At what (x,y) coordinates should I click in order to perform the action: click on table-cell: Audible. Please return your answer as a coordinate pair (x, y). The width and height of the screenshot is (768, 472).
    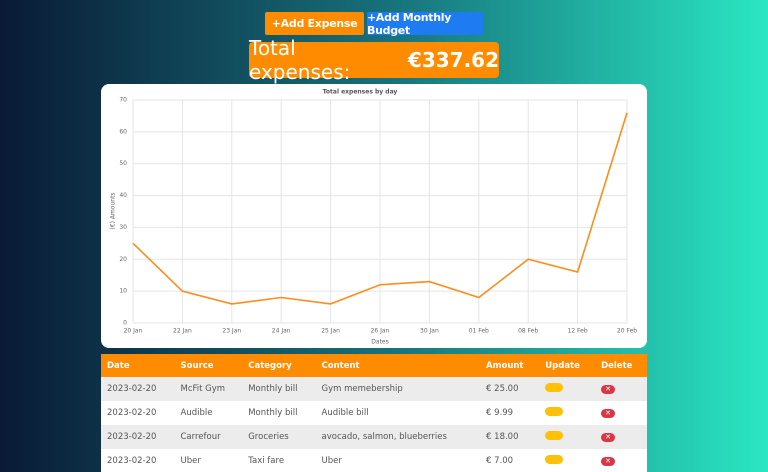
    Looking at the image, I should click on (208, 413).